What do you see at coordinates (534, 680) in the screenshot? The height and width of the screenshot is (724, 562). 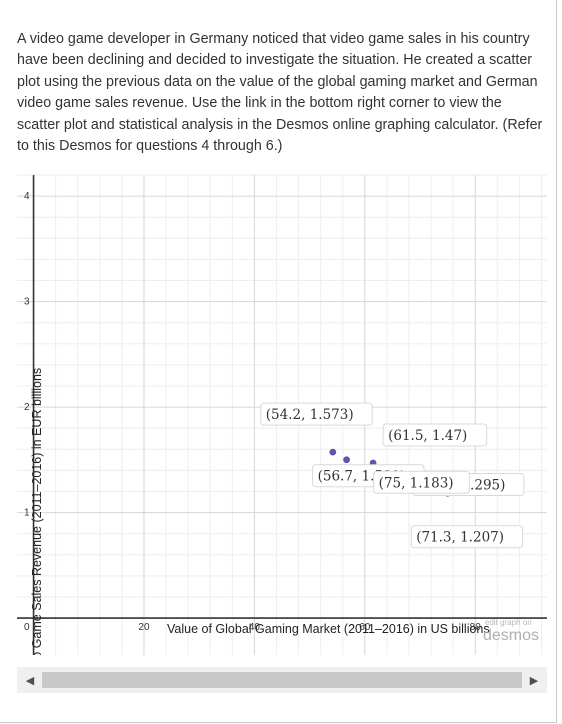 I see `scroll-right-arrow-icon: ▶` at bounding box center [534, 680].